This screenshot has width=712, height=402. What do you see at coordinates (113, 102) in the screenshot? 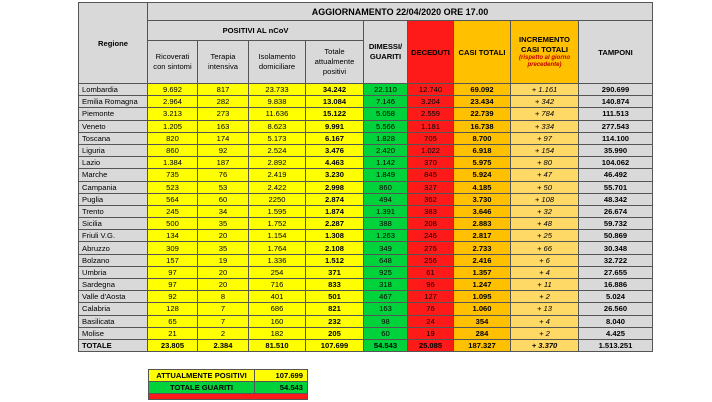
I see `region-cell: Emilia Romagna` at bounding box center [113, 102].